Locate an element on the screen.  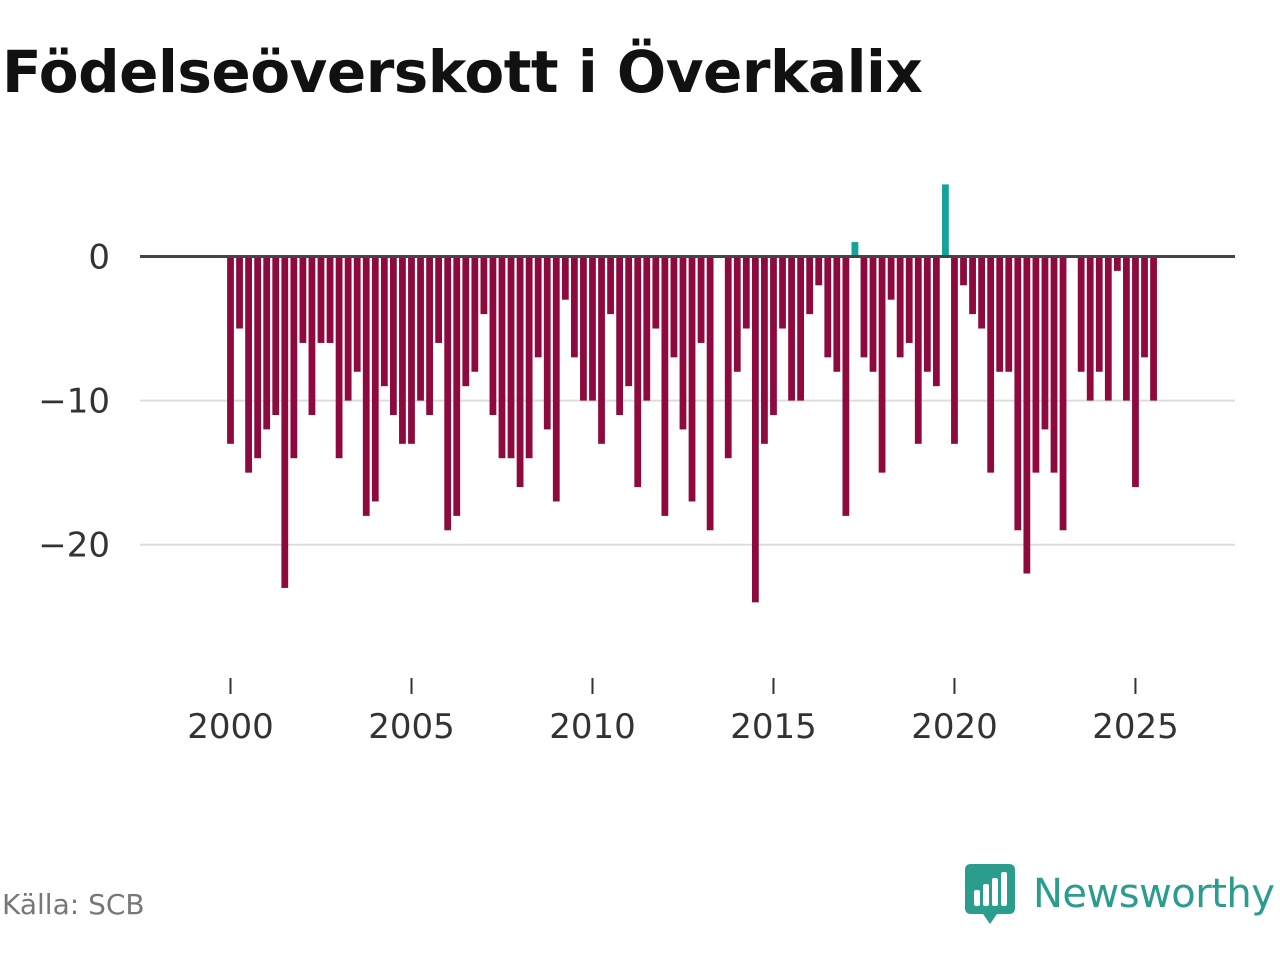
x-tick-label: 2020 is located at coordinates (954, 727).